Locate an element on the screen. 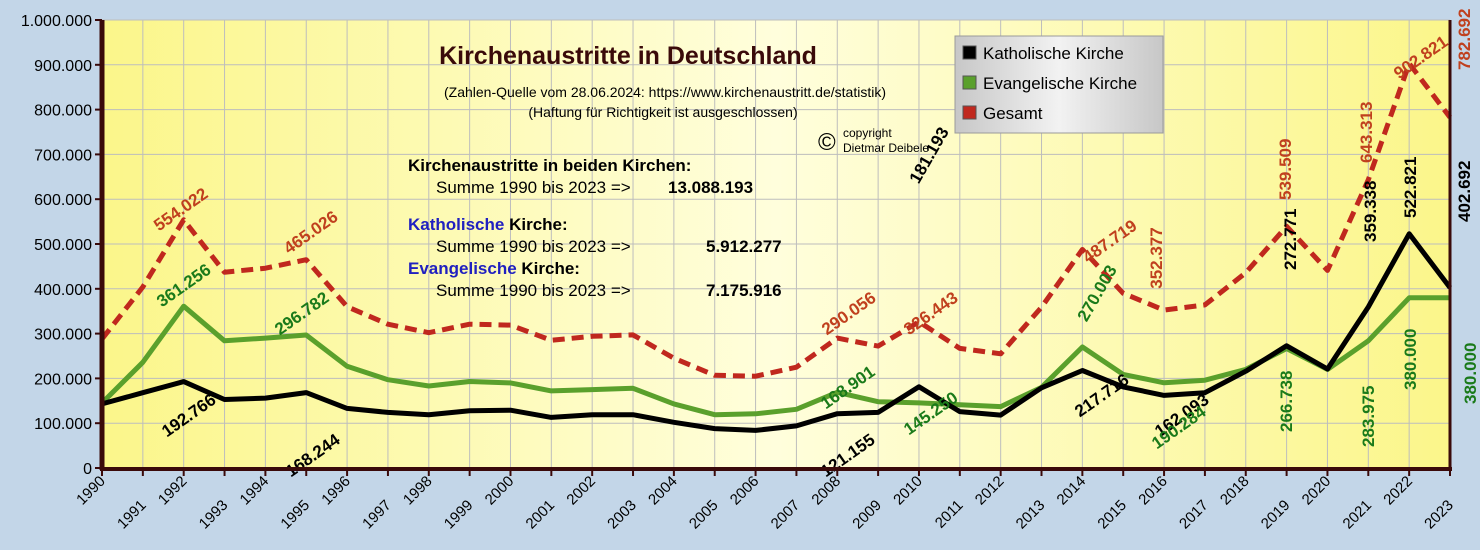 The height and width of the screenshot is (550, 1480). x-tick-label: 2019 is located at coordinates (1276, 515).